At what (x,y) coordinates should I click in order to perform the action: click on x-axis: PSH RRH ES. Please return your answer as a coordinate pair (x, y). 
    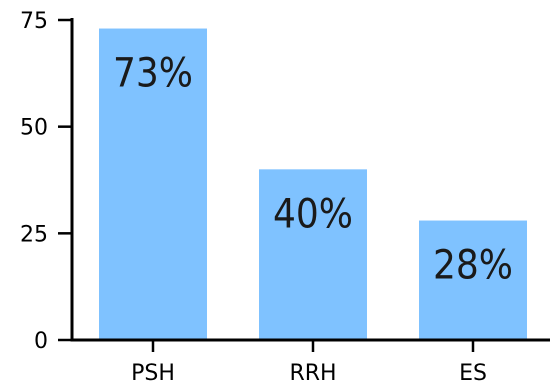
    Looking at the image, I should click on (310, 361).